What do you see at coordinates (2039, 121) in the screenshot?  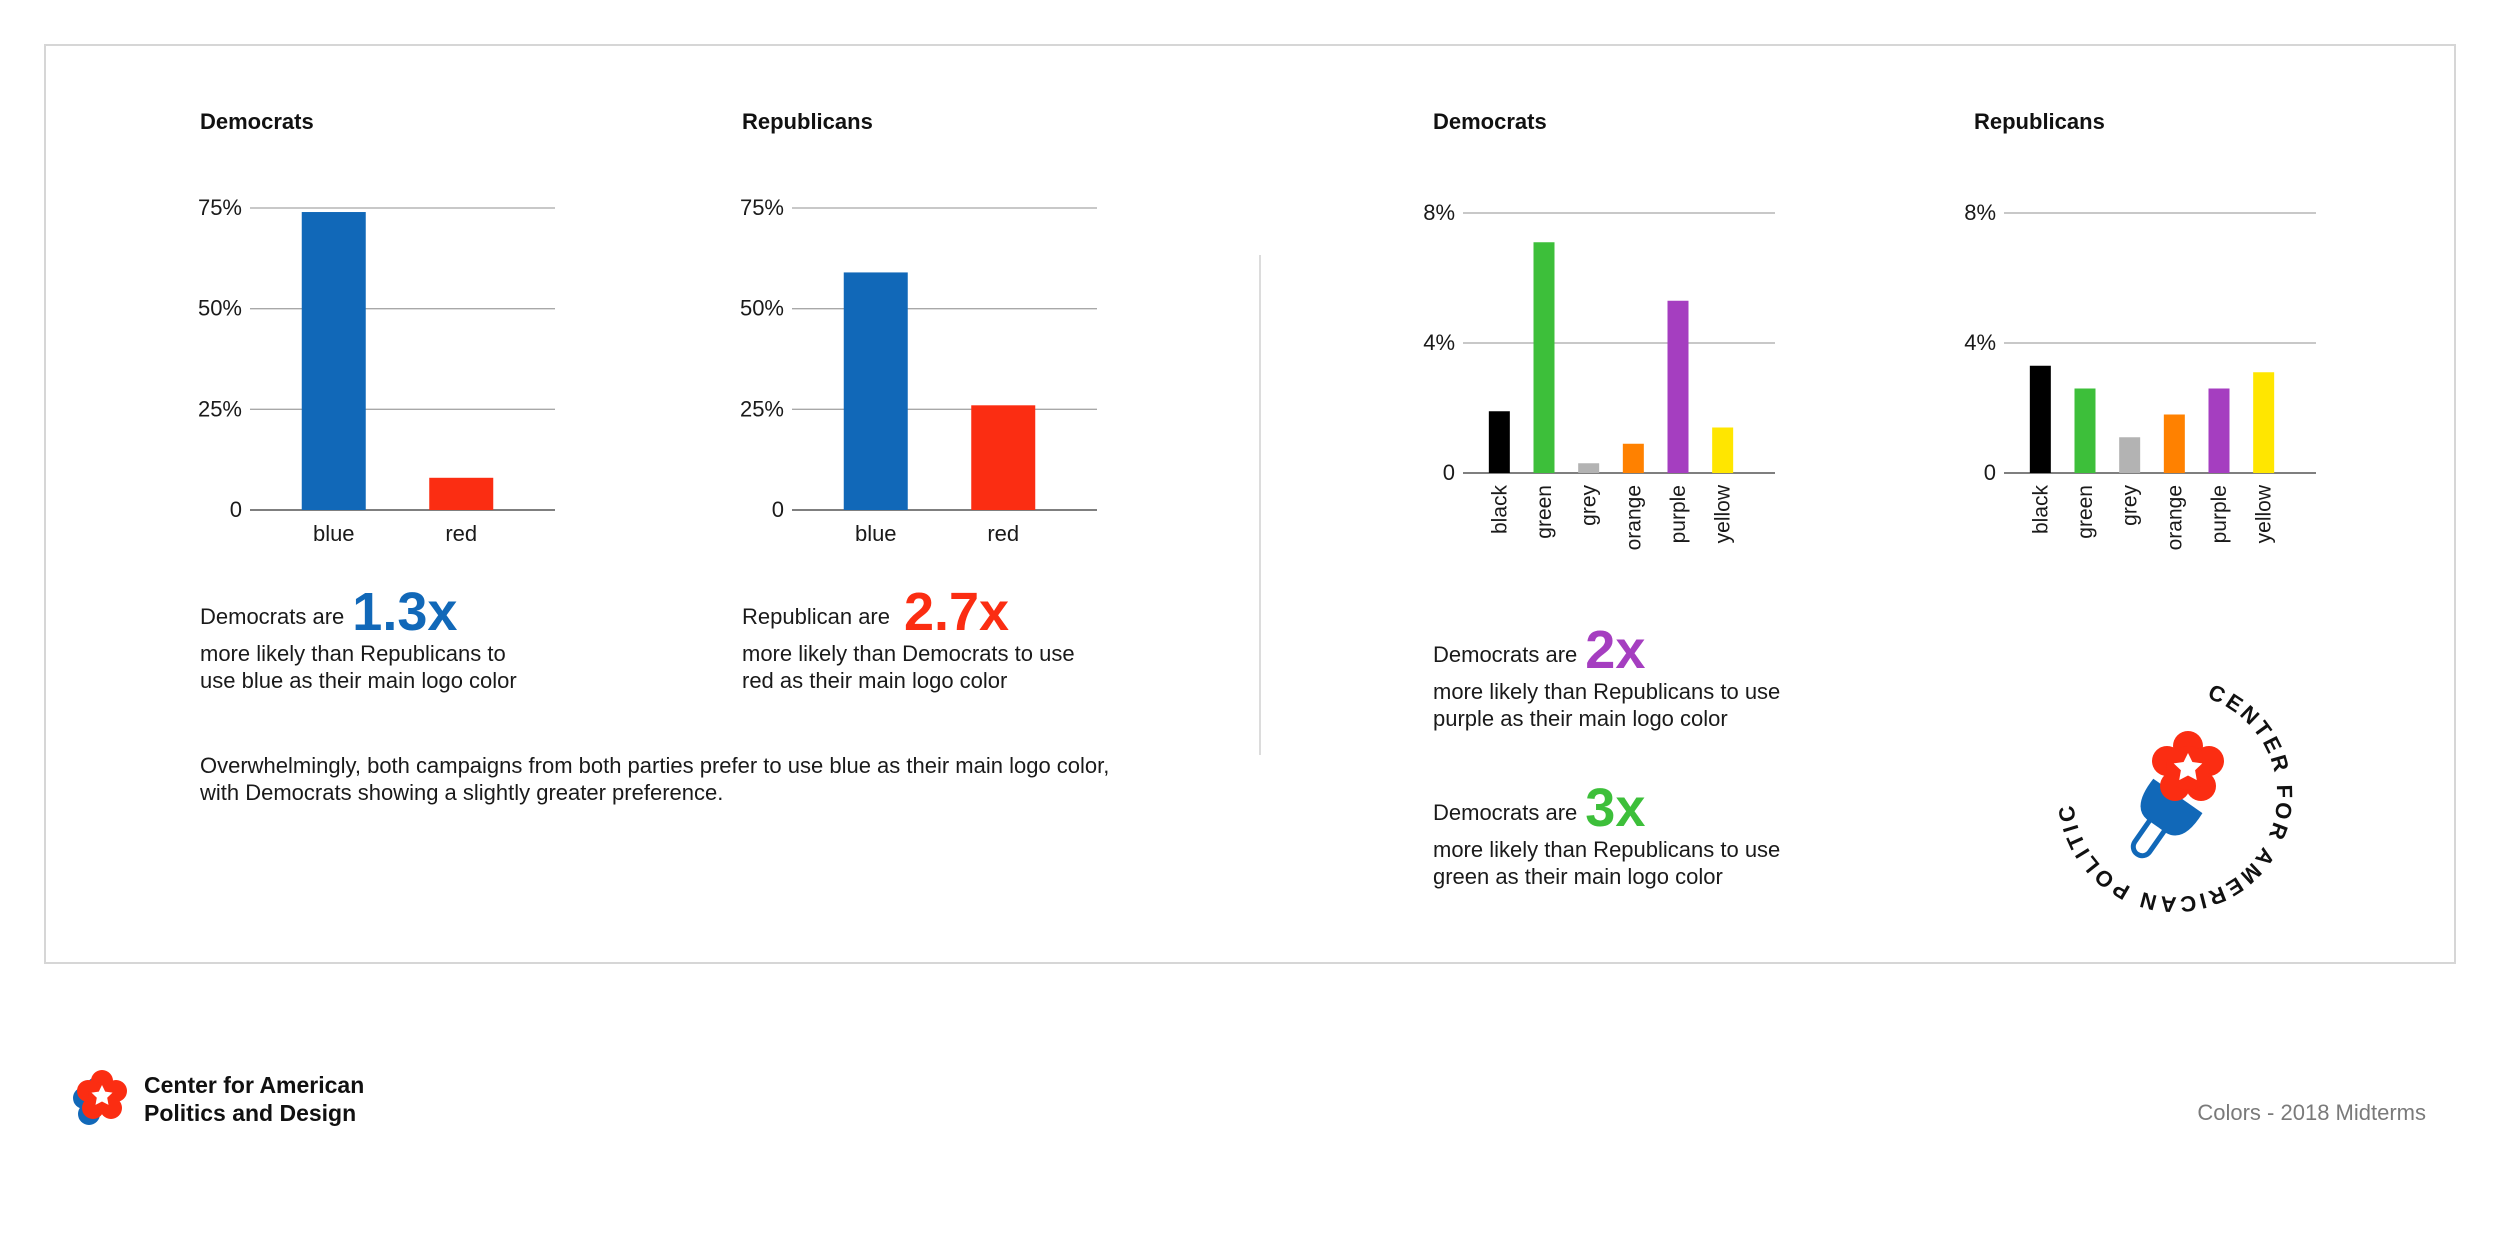 I see `chart-title-republicans-other-colors: Republicans` at bounding box center [2039, 121].